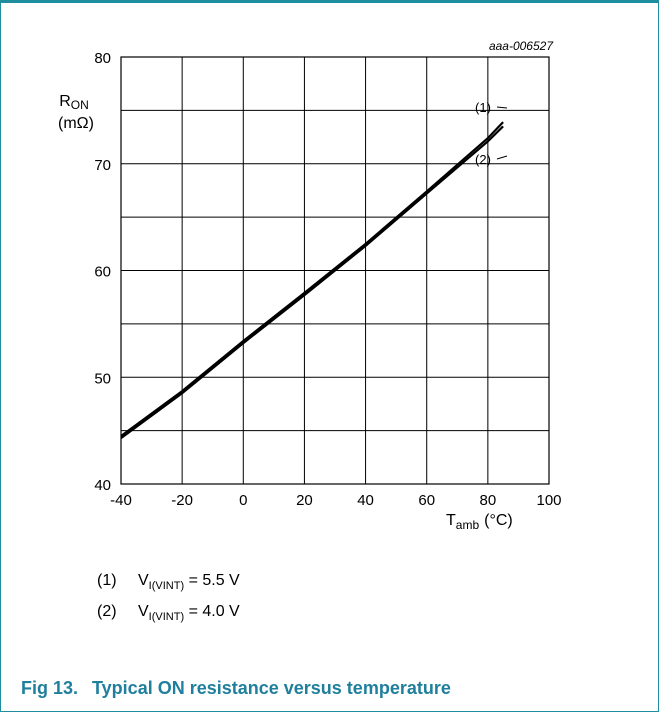  I want to click on y-axis-symbol: R, so click(65, 101).